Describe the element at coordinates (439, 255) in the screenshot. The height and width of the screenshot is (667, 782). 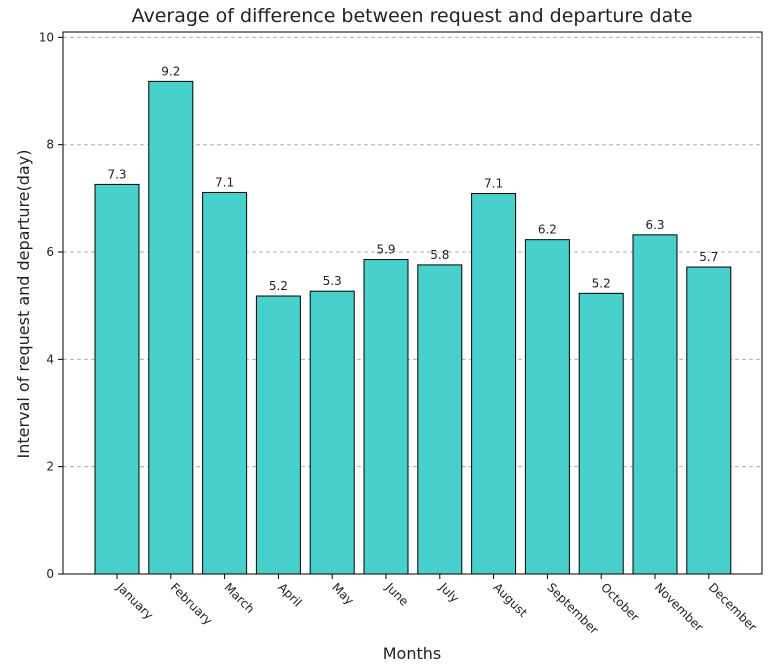
I see `data-label: 5.8` at that location.